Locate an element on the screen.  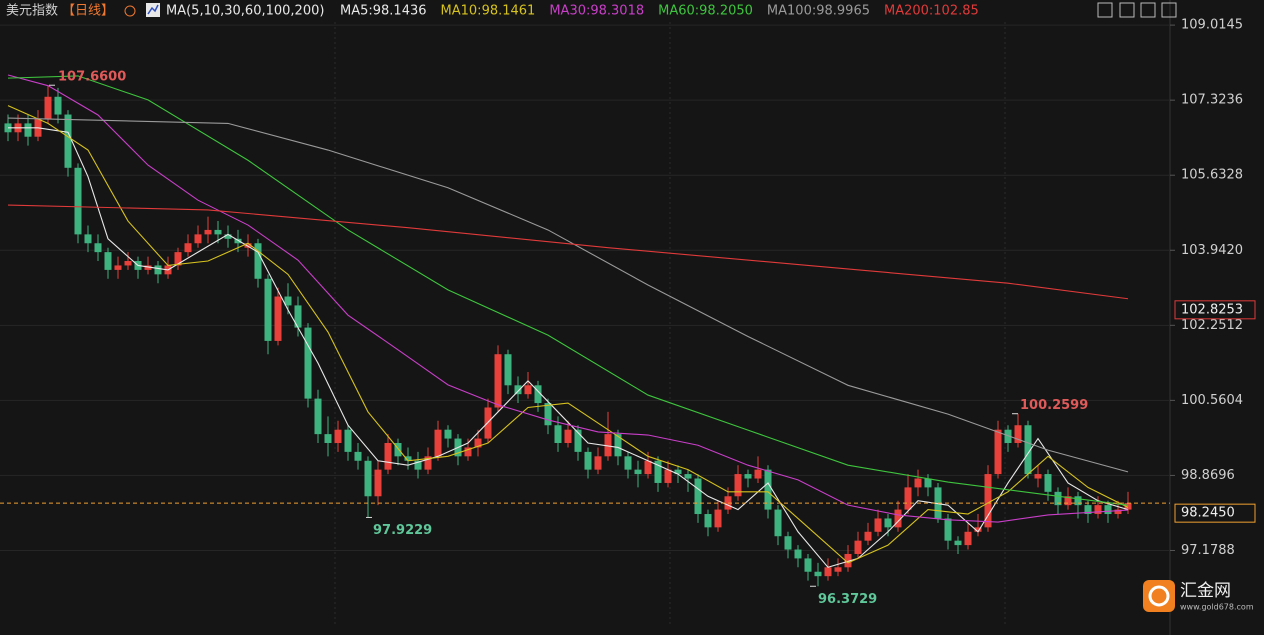
legend-entry: MA5:98.1436 is located at coordinates (383, 11).